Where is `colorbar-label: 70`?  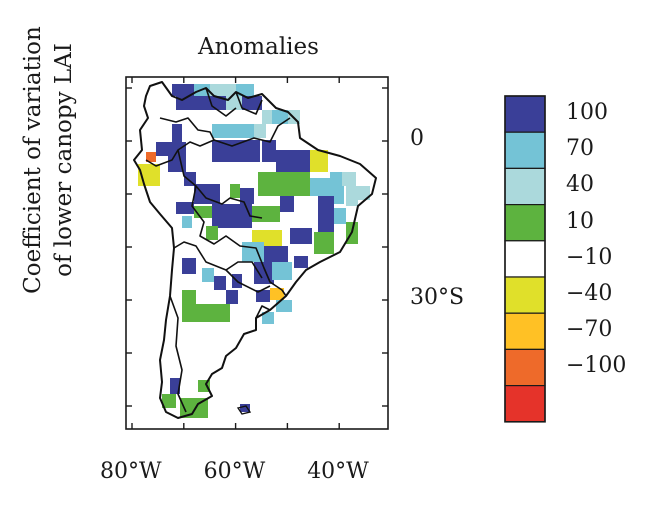
colorbar-label: 70 is located at coordinates (580, 149).